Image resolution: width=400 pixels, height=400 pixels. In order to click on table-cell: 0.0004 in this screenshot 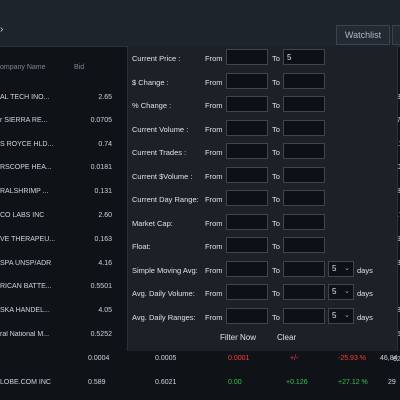, I will do `click(99, 358)`.